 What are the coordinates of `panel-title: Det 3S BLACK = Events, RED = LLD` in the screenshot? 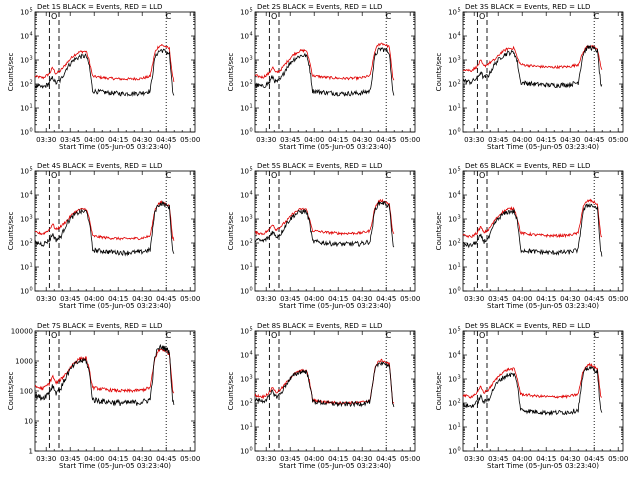 It's located at (527, 7).